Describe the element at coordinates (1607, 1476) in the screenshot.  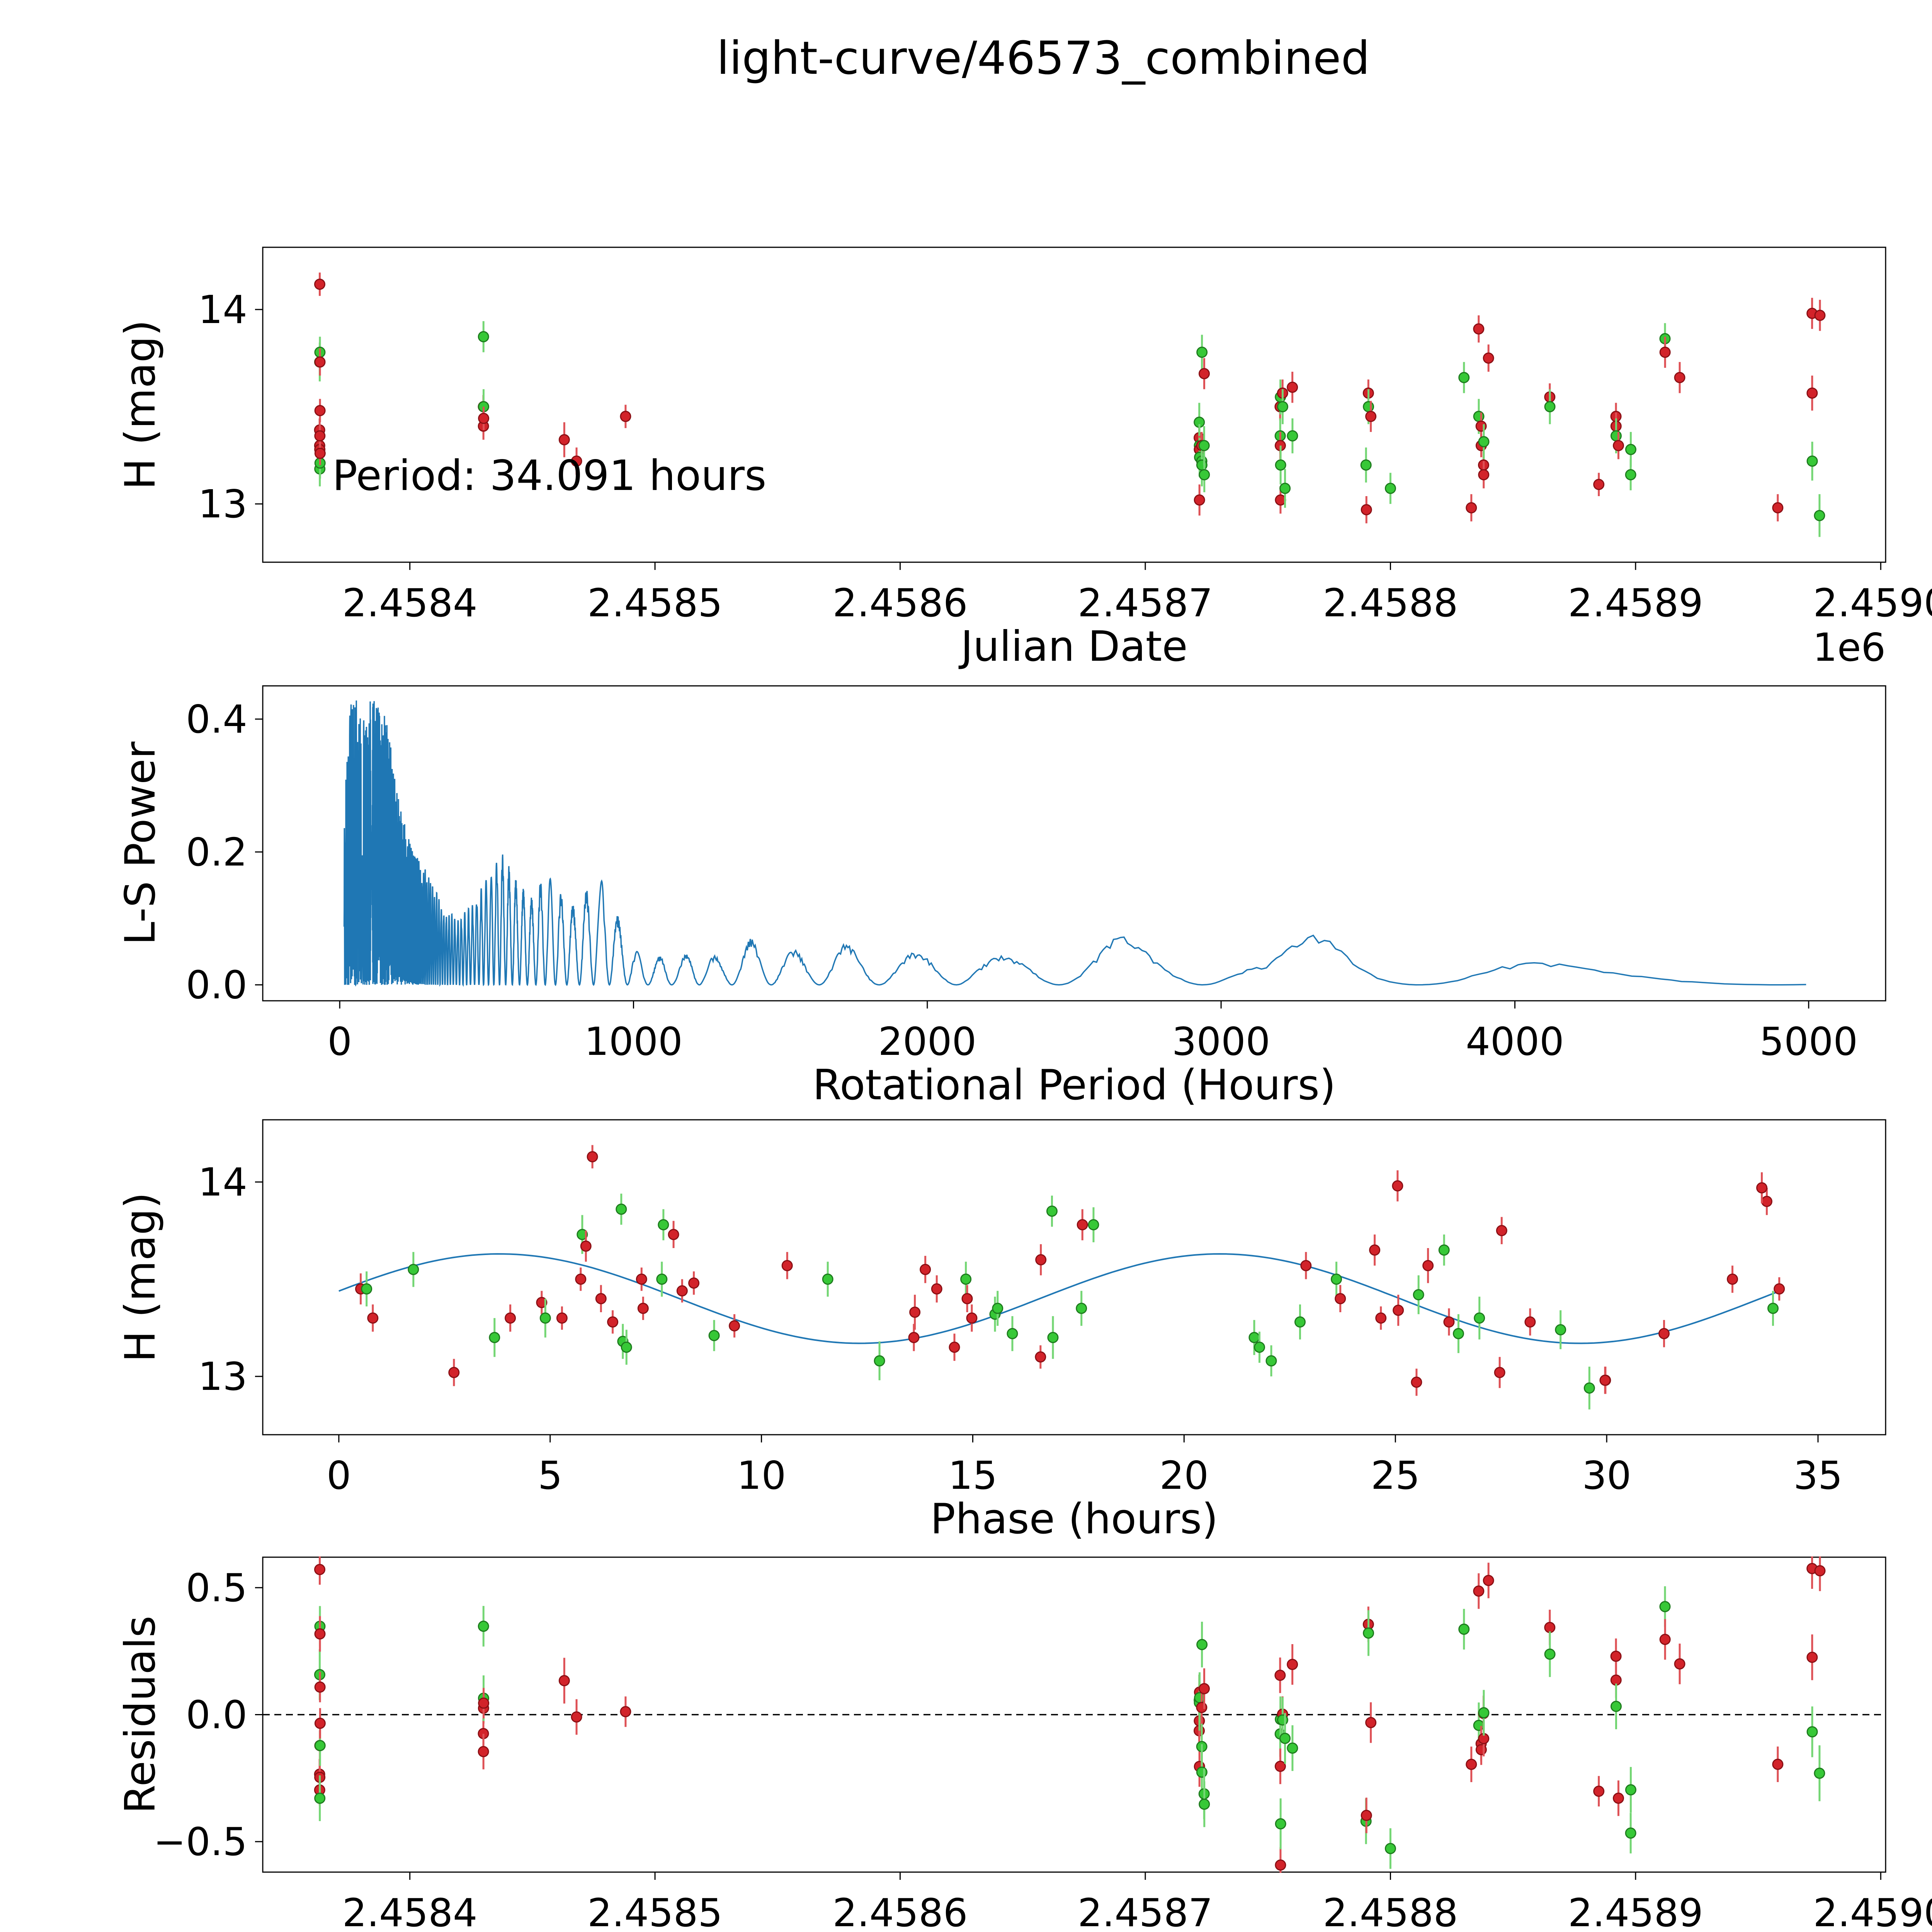
I see `x-tick-label: 30` at that location.